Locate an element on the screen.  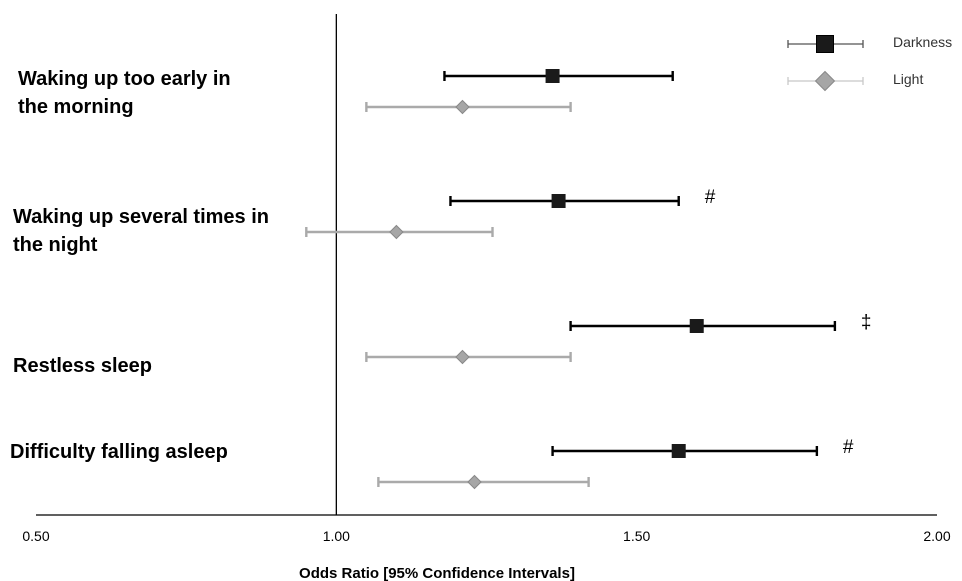
category-label: the night is located at coordinates (55, 245).